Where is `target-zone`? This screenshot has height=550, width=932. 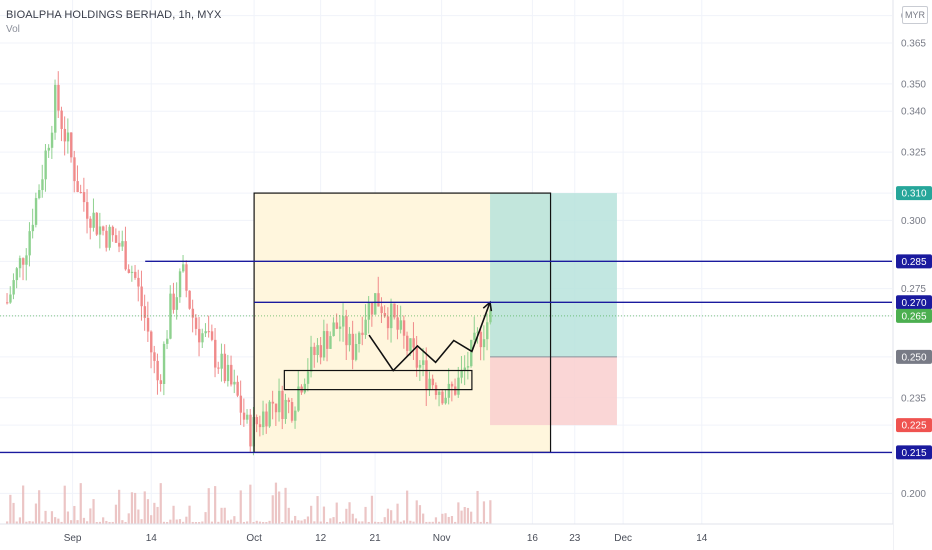 target-zone is located at coordinates (553, 275).